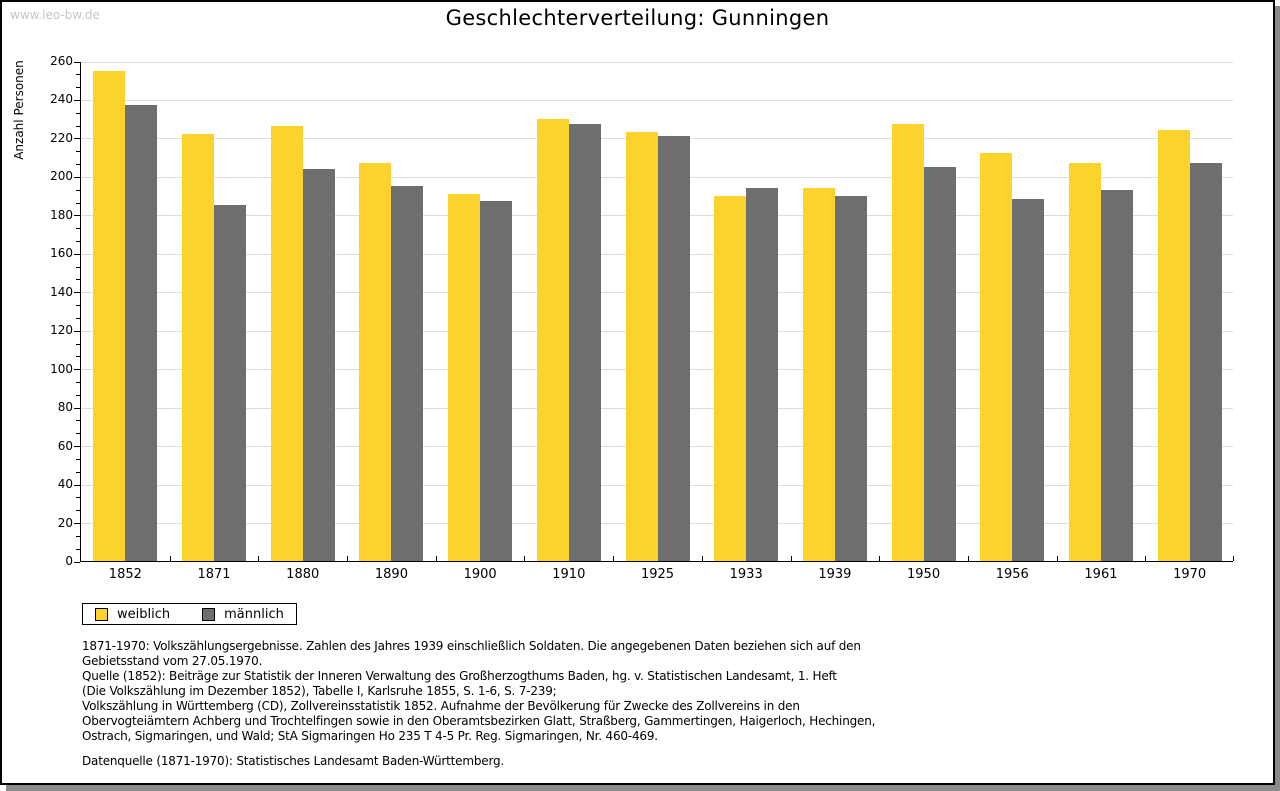  What do you see at coordinates (69, 561) in the screenshot?
I see `y-axis-tick-label: 0` at bounding box center [69, 561].